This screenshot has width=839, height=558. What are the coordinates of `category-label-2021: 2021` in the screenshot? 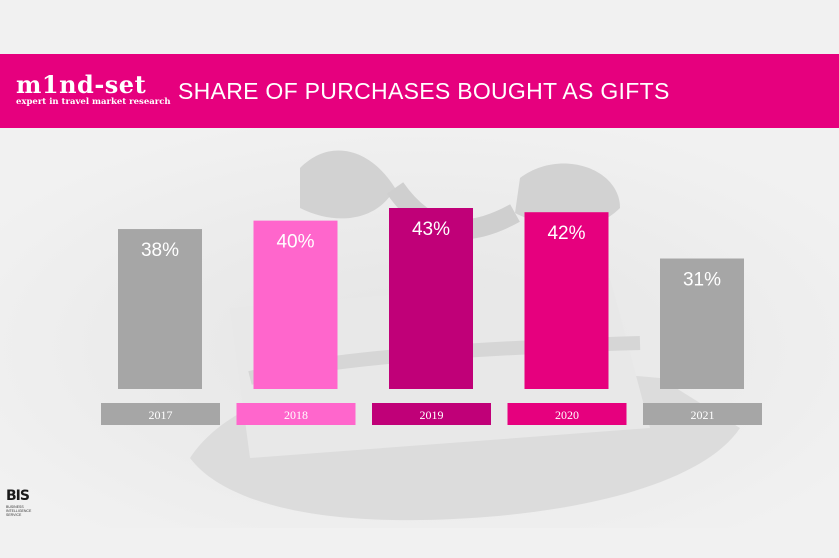 It's located at (703, 415).